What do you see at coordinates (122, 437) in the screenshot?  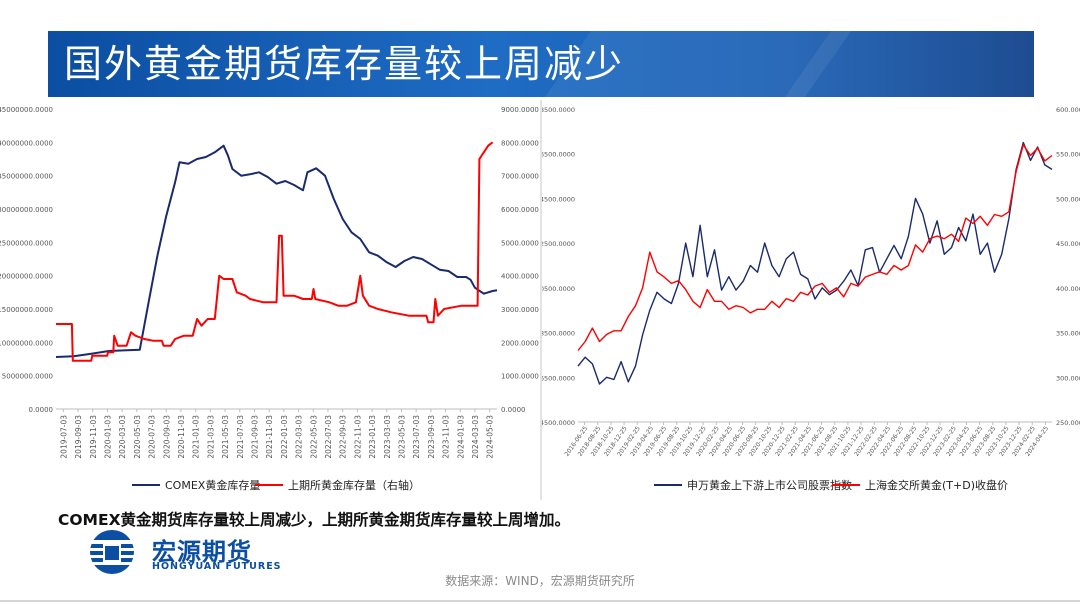 I see `x-tick-label: 2020-03-03` at bounding box center [122, 437].